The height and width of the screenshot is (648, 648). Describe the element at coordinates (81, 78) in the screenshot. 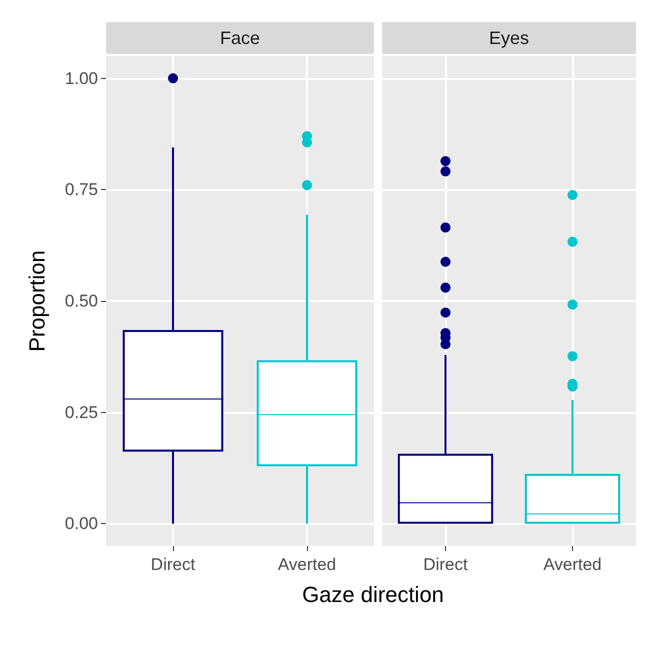

I see `y-tick-label: 1.00` at that location.